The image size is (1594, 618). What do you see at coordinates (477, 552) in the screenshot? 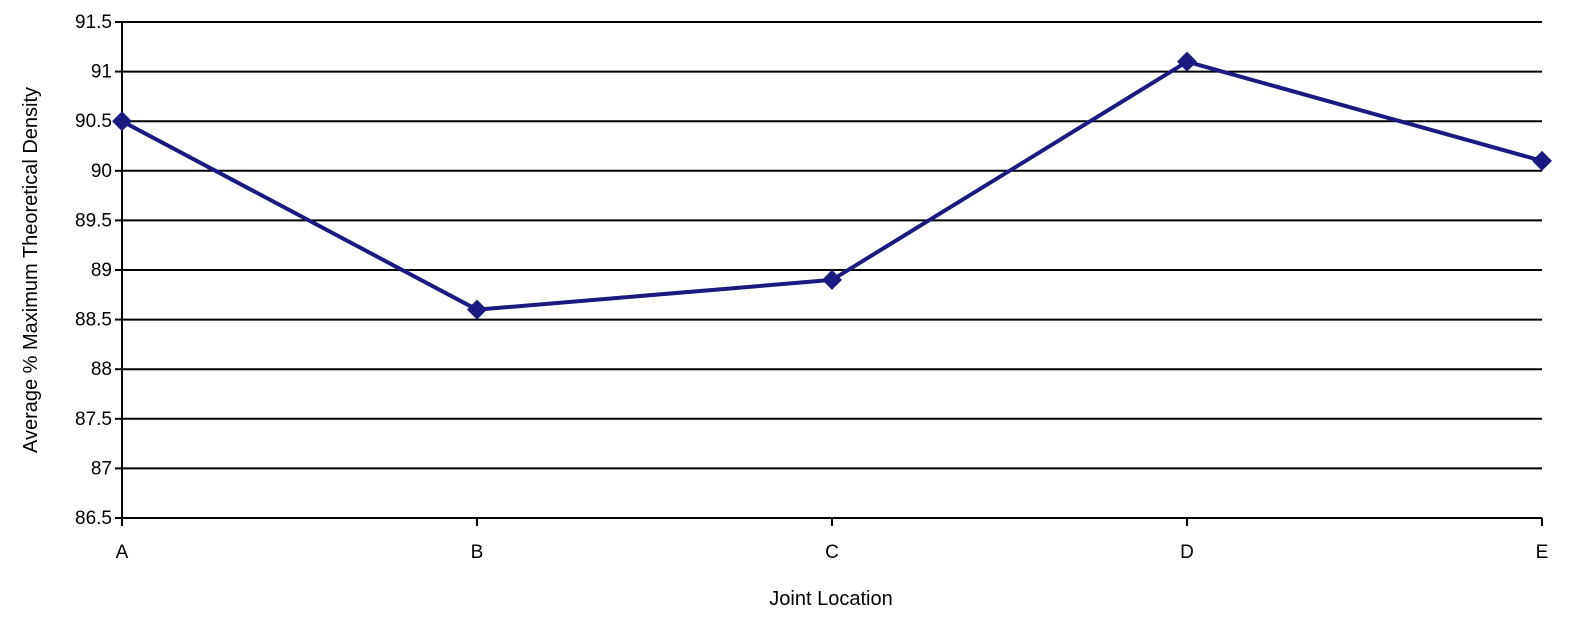
I see `x-tick-label: B` at bounding box center [477, 552].